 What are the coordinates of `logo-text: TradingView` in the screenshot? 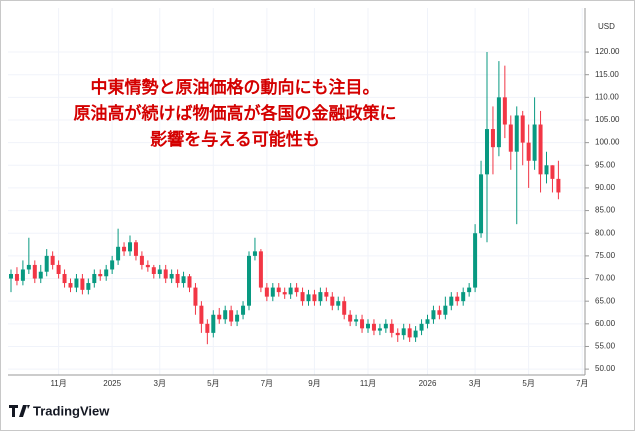 It's located at (71, 410).